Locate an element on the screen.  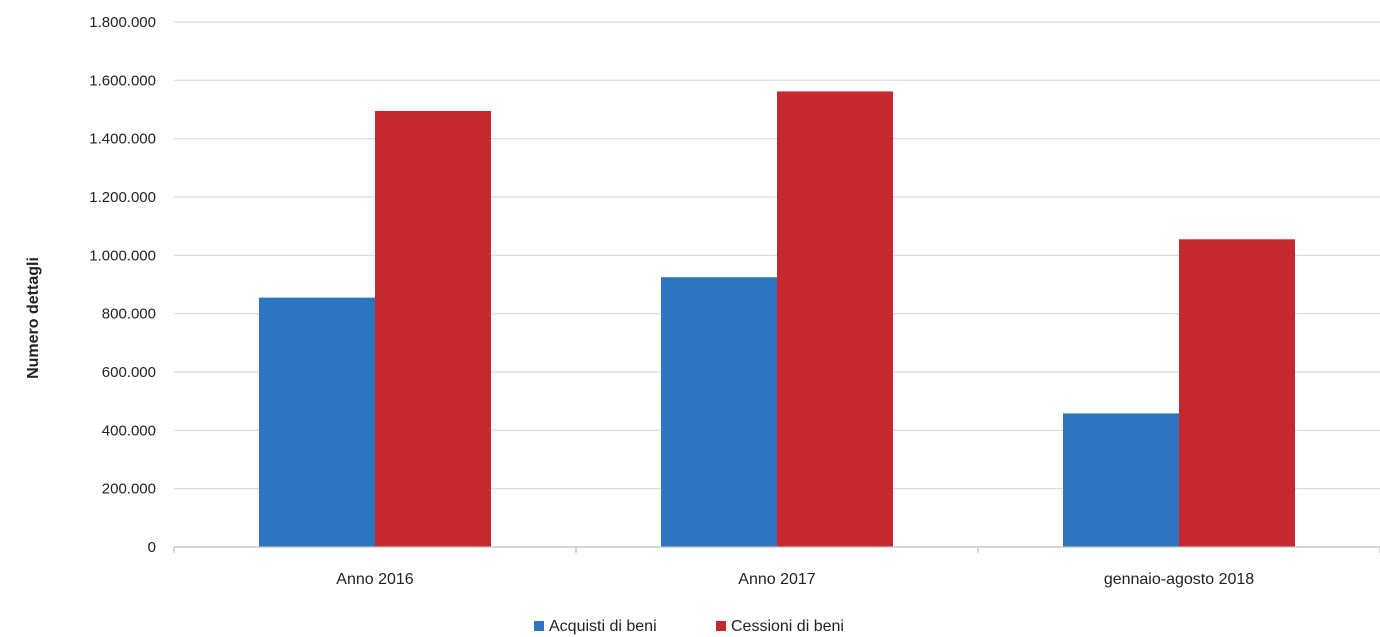
y-tick-label: 800.000 is located at coordinates (129, 314).